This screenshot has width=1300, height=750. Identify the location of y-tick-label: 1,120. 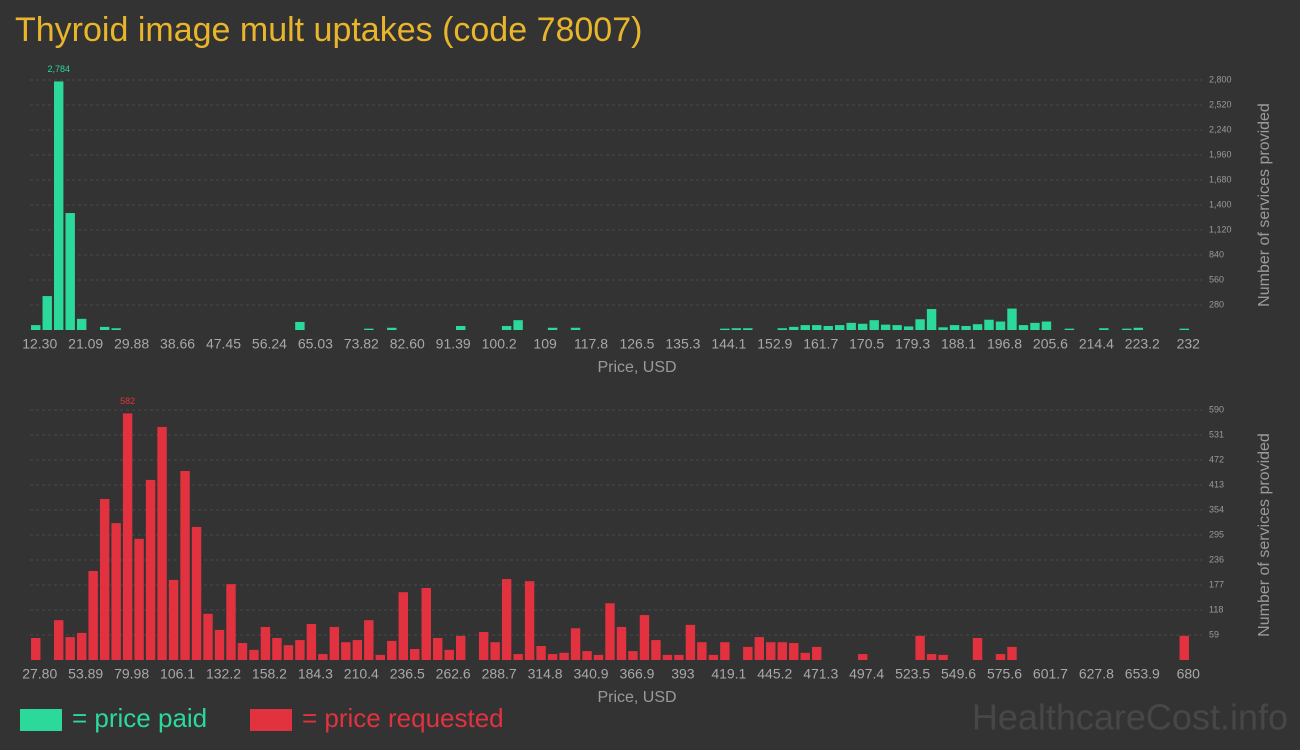
(1220, 229).